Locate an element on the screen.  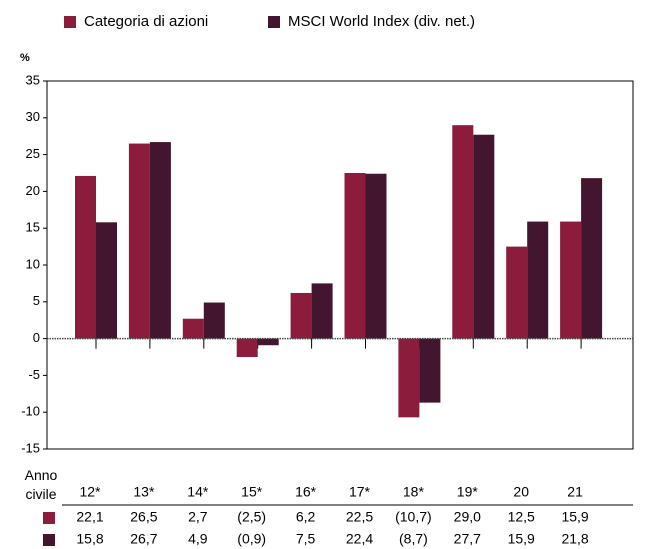
x-tick-label: 15* is located at coordinates (252, 492).